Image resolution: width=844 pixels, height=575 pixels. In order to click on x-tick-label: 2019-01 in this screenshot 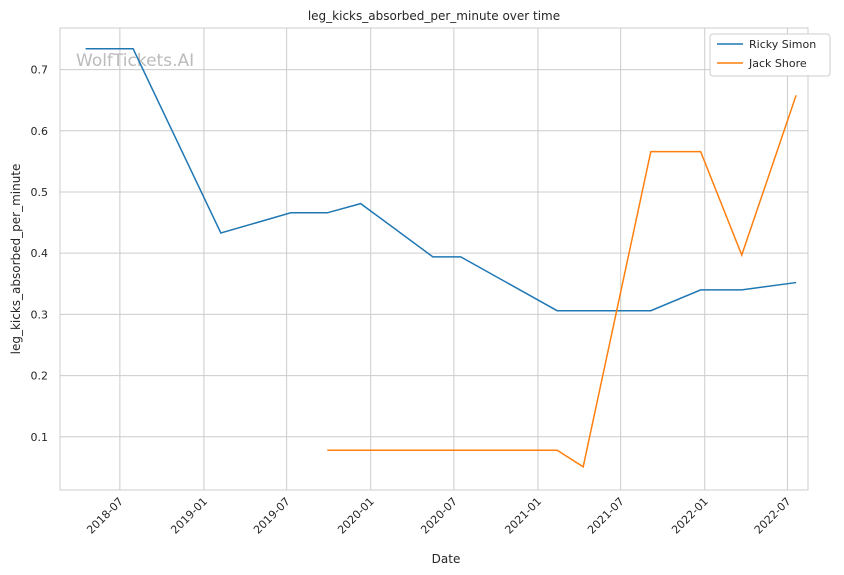, I will do `click(189, 516)`.